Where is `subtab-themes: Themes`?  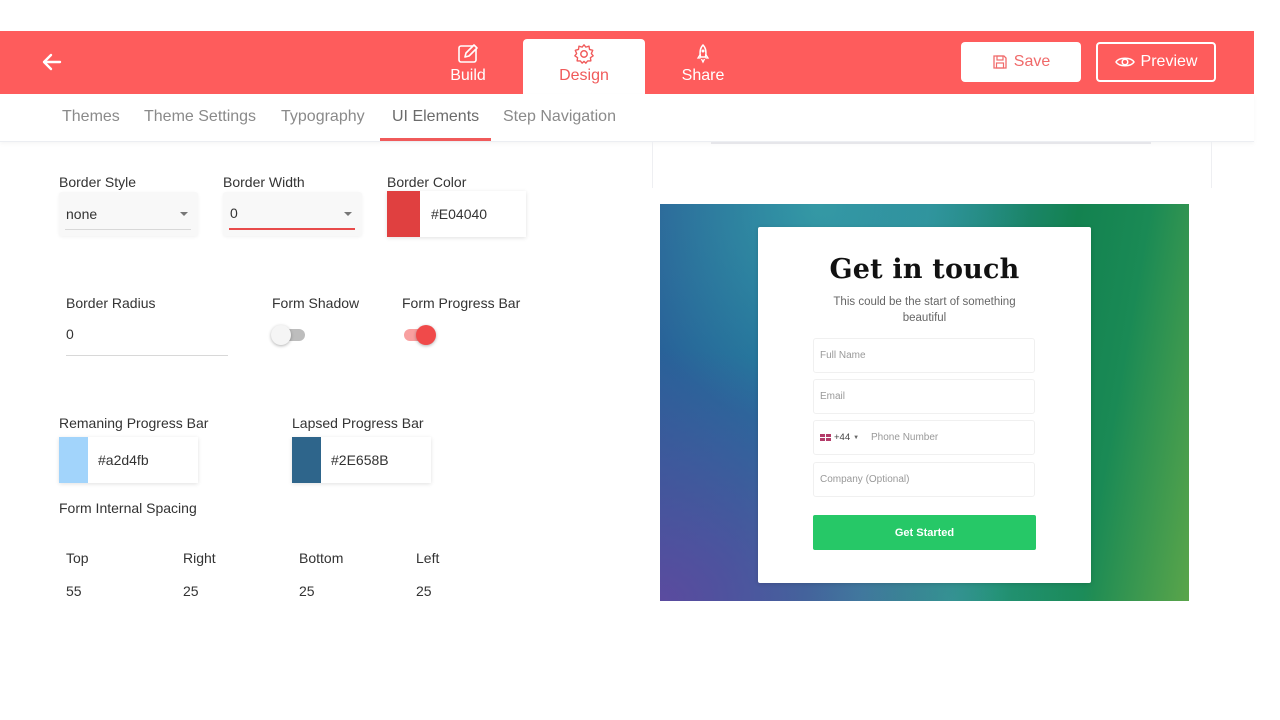
subtab-themes: Themes is located at coordinates (91, 116).